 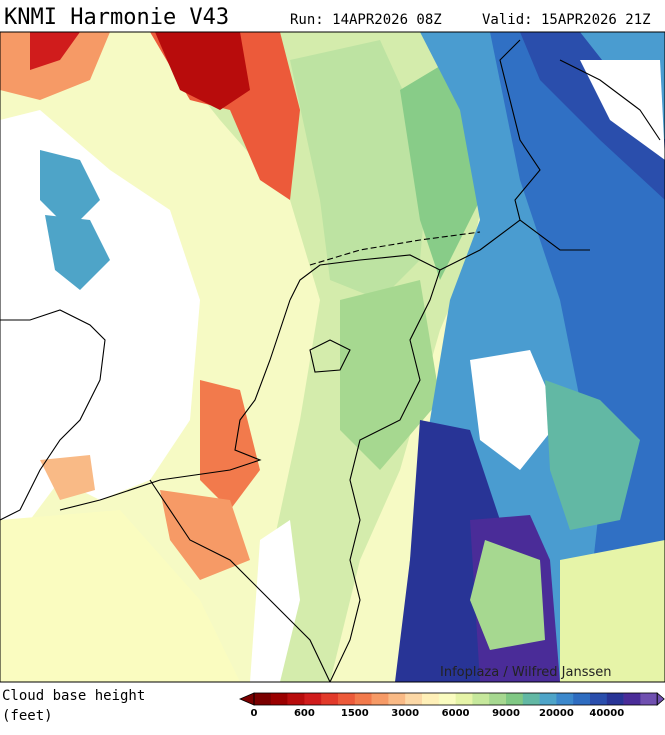 What do you see at coordinates (405, 713) in the screenshot?
I see `legend-tick-label: 3000` at bounding box center [405, 713].